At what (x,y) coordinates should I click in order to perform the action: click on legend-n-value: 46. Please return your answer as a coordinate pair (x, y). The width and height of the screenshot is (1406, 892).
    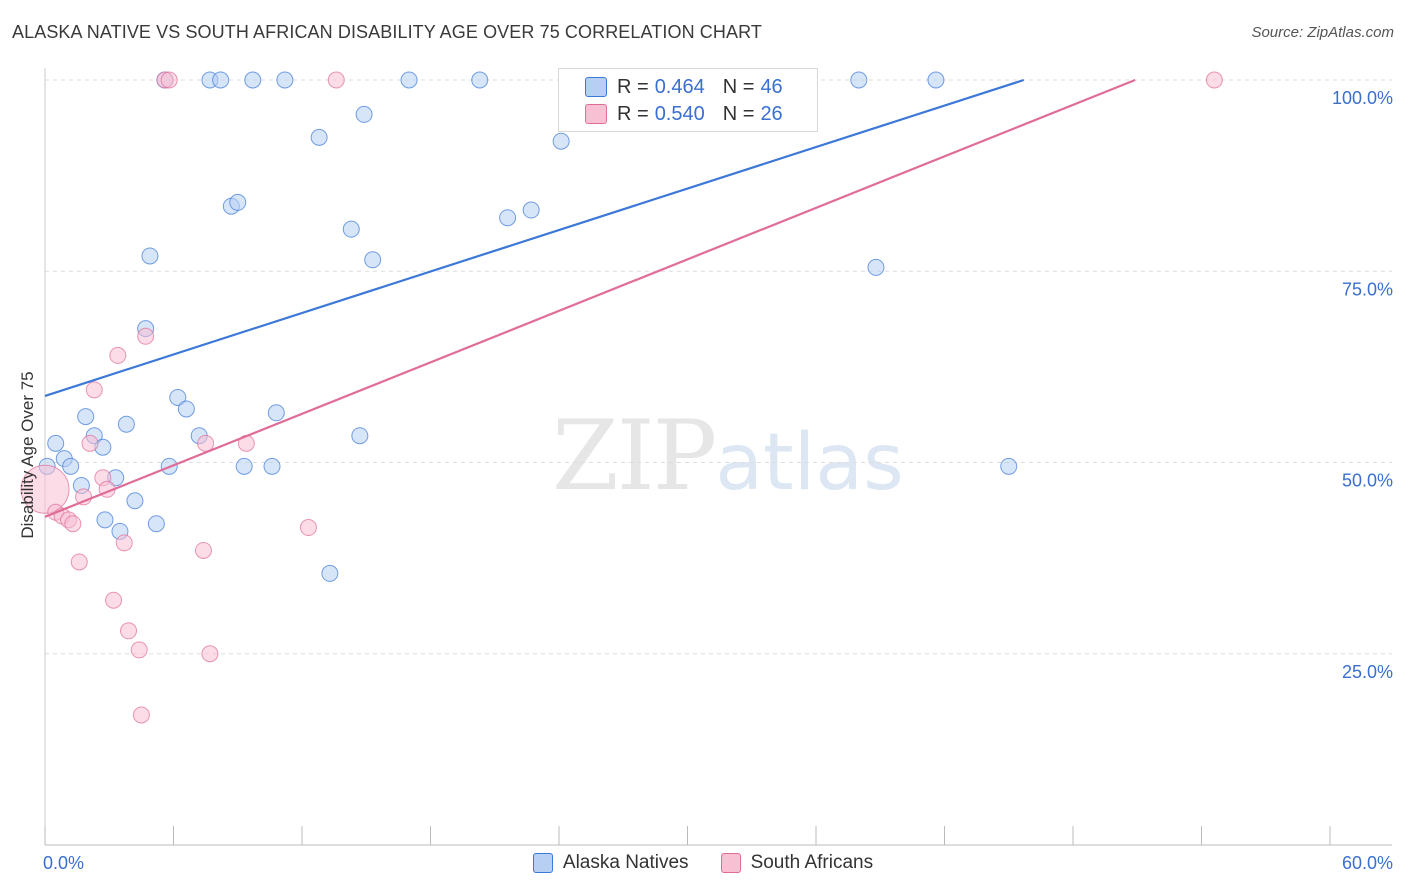
    Looking at the image, I should click on (771, 86).